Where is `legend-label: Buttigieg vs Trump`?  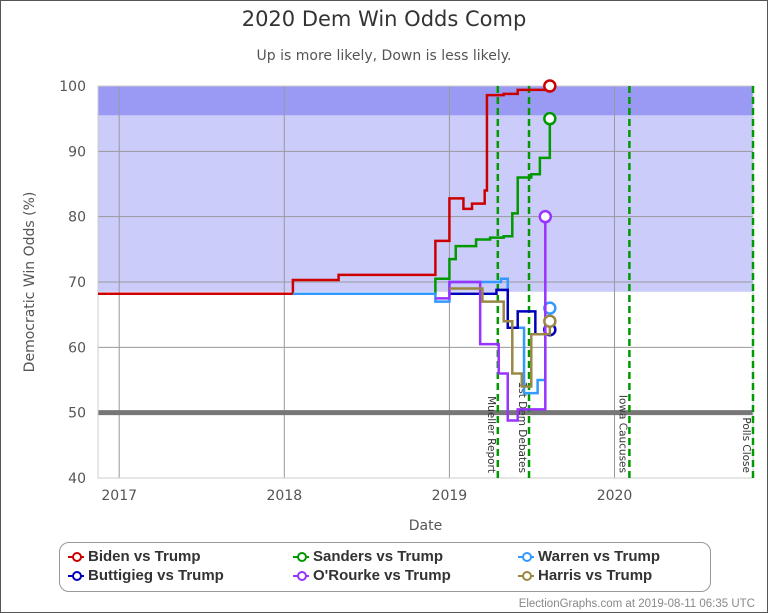
legend-label: Buttigieg vs Trump is located at coordinates (156, 575).